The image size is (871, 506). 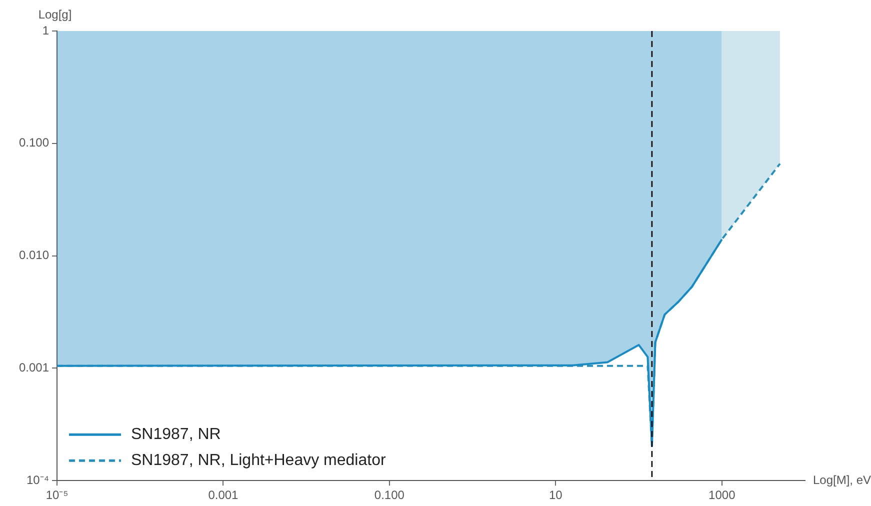 What do you see at coordinates (722, 495) in the screenshot?
I see `x-tick-label: 1000` at bounding box center [722, 495].